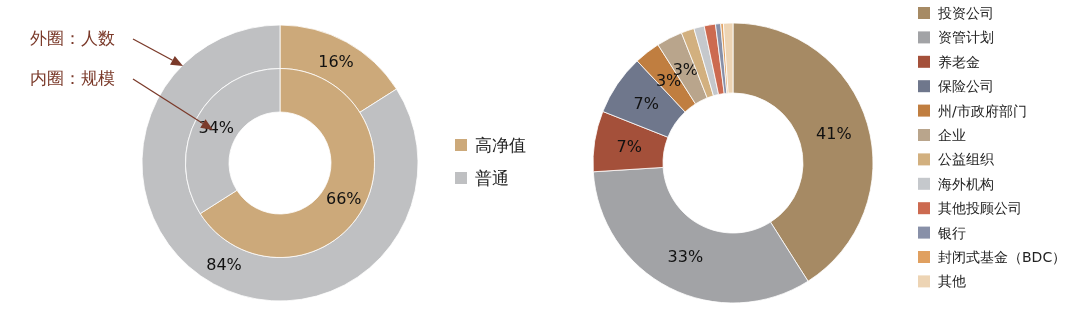 The width and height of the screenshot is (1080, 332). What do you see at coordinates (685, 257) in the screenshot?
I see `data-label: 33%` at bounding box center [685, 257].